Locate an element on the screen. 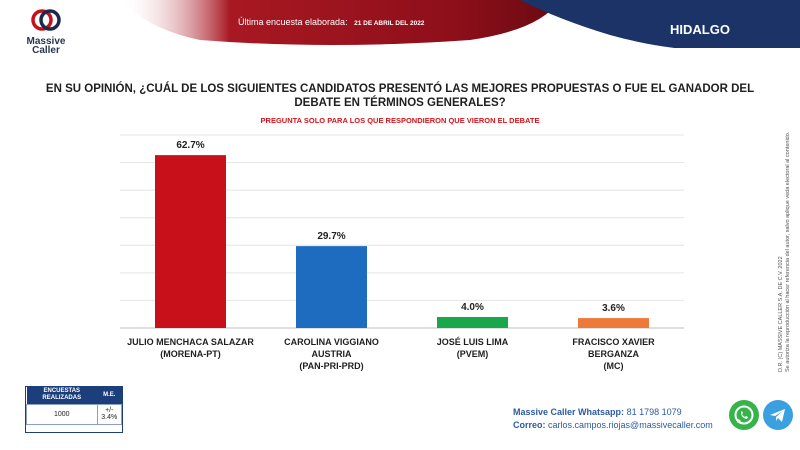 Image resolution: width=800 pixels, height=450 pixels. survey-label: Última encuesta elaborada: is located at coordinates (293, 22).